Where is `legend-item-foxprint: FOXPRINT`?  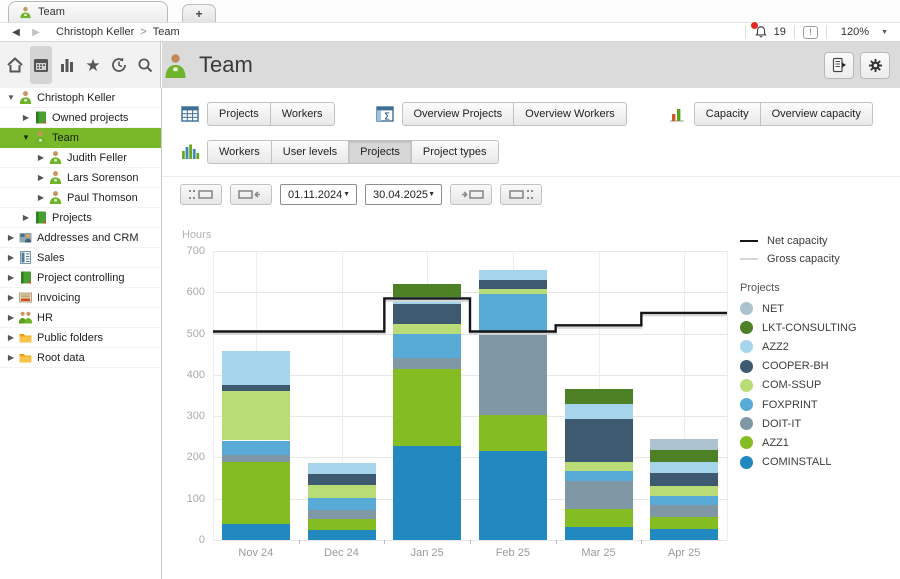
legend-item-foxprint: FOXPRINT is located at coordinates (779, 405).